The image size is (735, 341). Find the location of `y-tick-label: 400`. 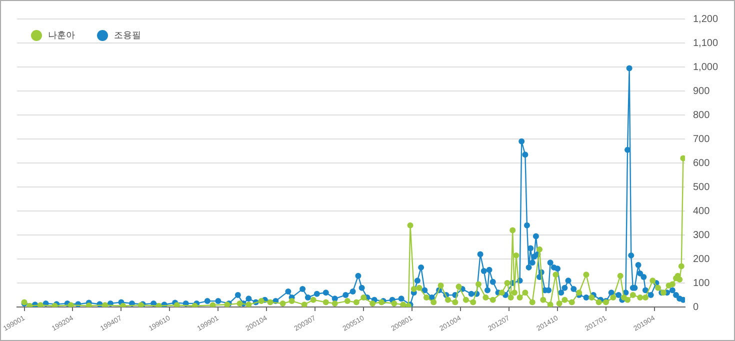

y-tick-label: 400 is located at coordinates (701, 211).